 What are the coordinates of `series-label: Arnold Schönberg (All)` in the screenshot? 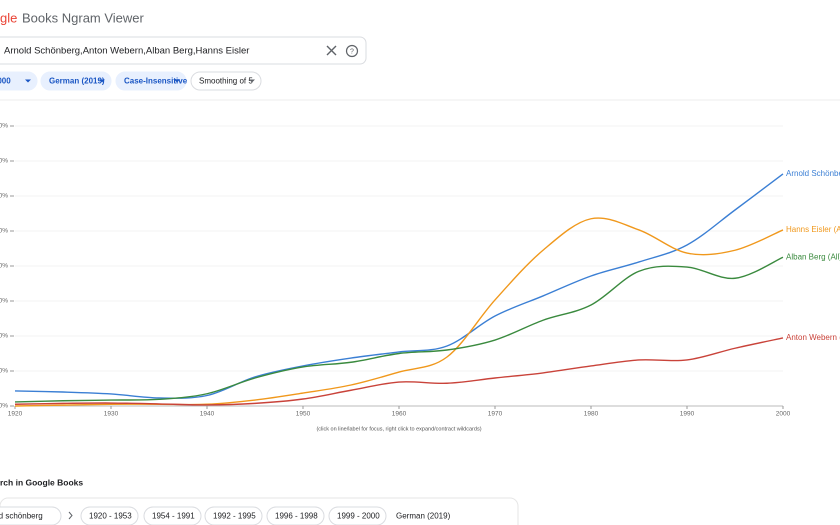 It's located at (813, 173).